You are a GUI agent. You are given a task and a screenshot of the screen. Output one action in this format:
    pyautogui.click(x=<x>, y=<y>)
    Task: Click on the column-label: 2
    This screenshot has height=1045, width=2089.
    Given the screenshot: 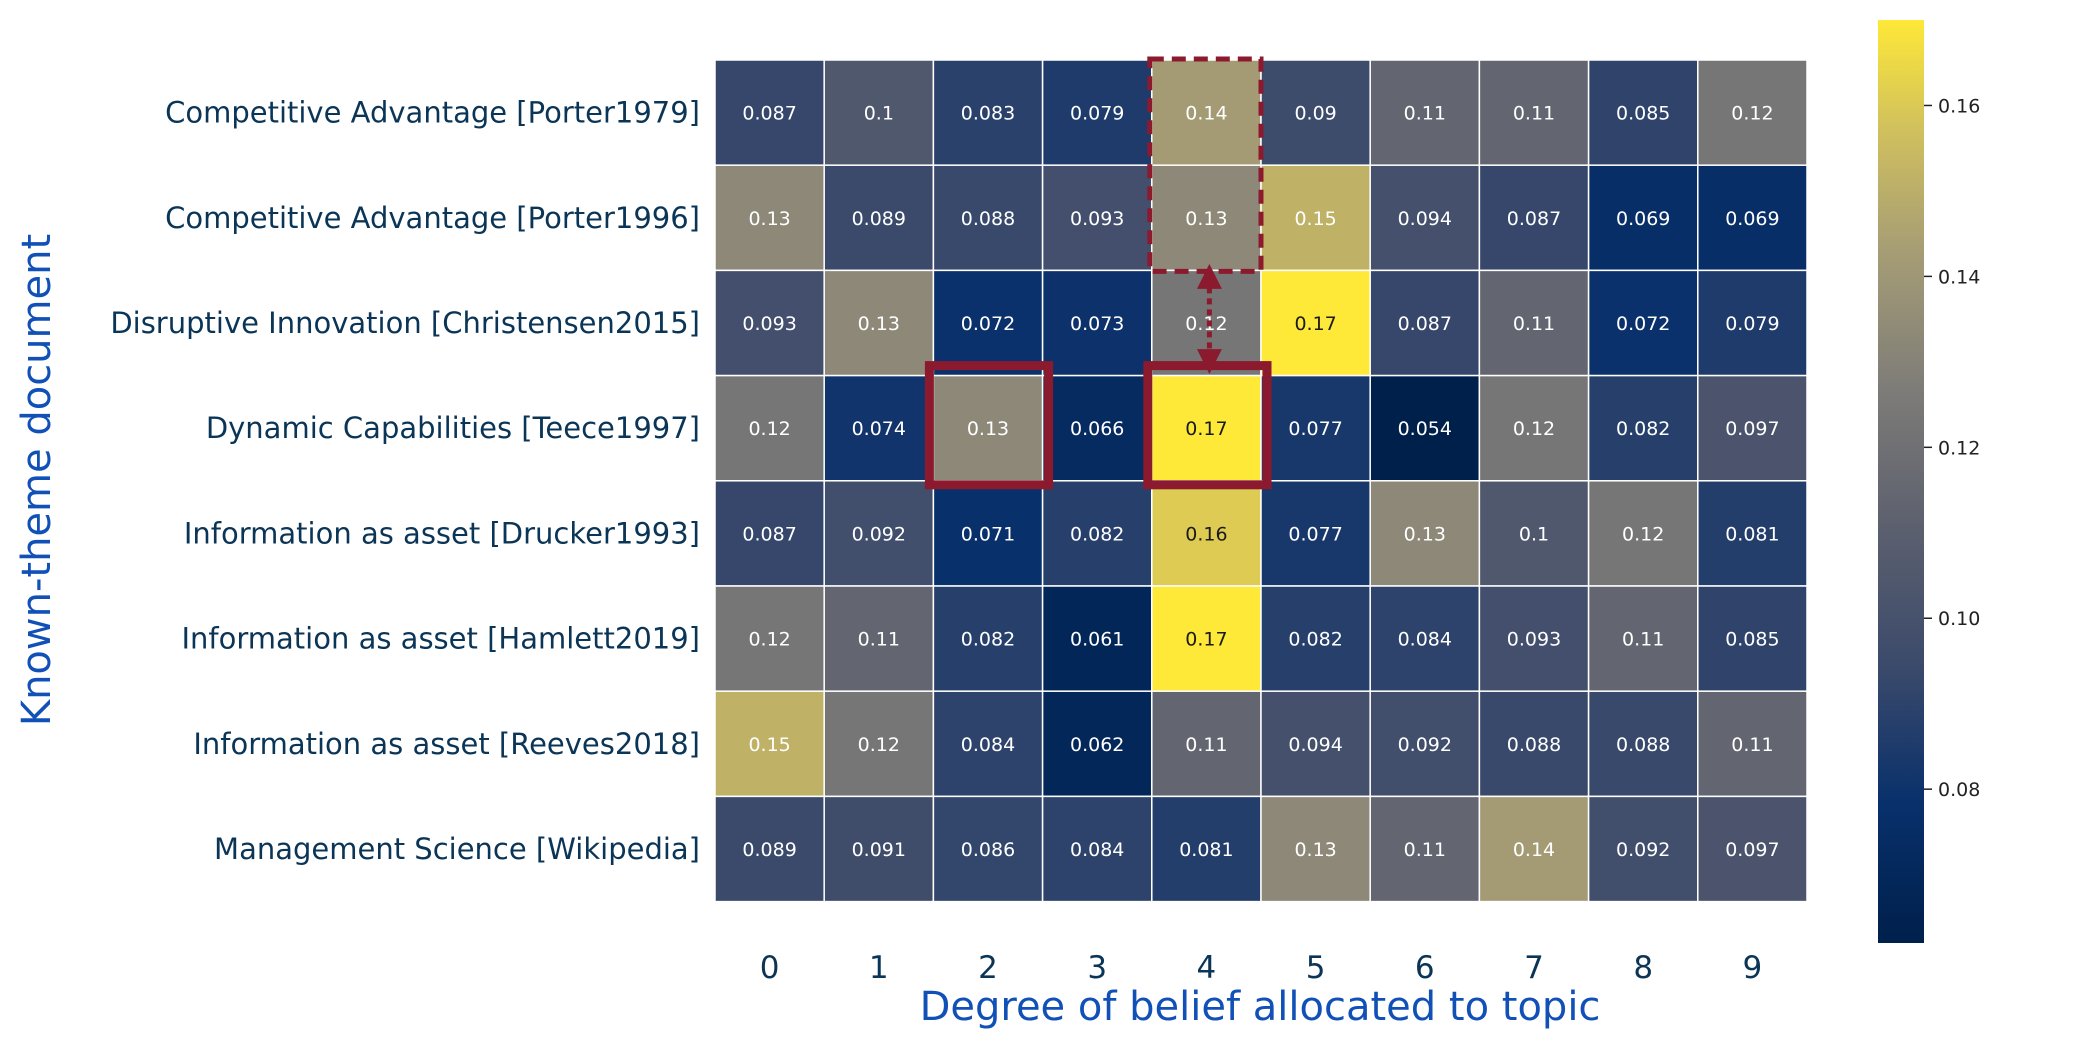 What is the action you would take?
    pyautogui.click(x=988, y=968)
    